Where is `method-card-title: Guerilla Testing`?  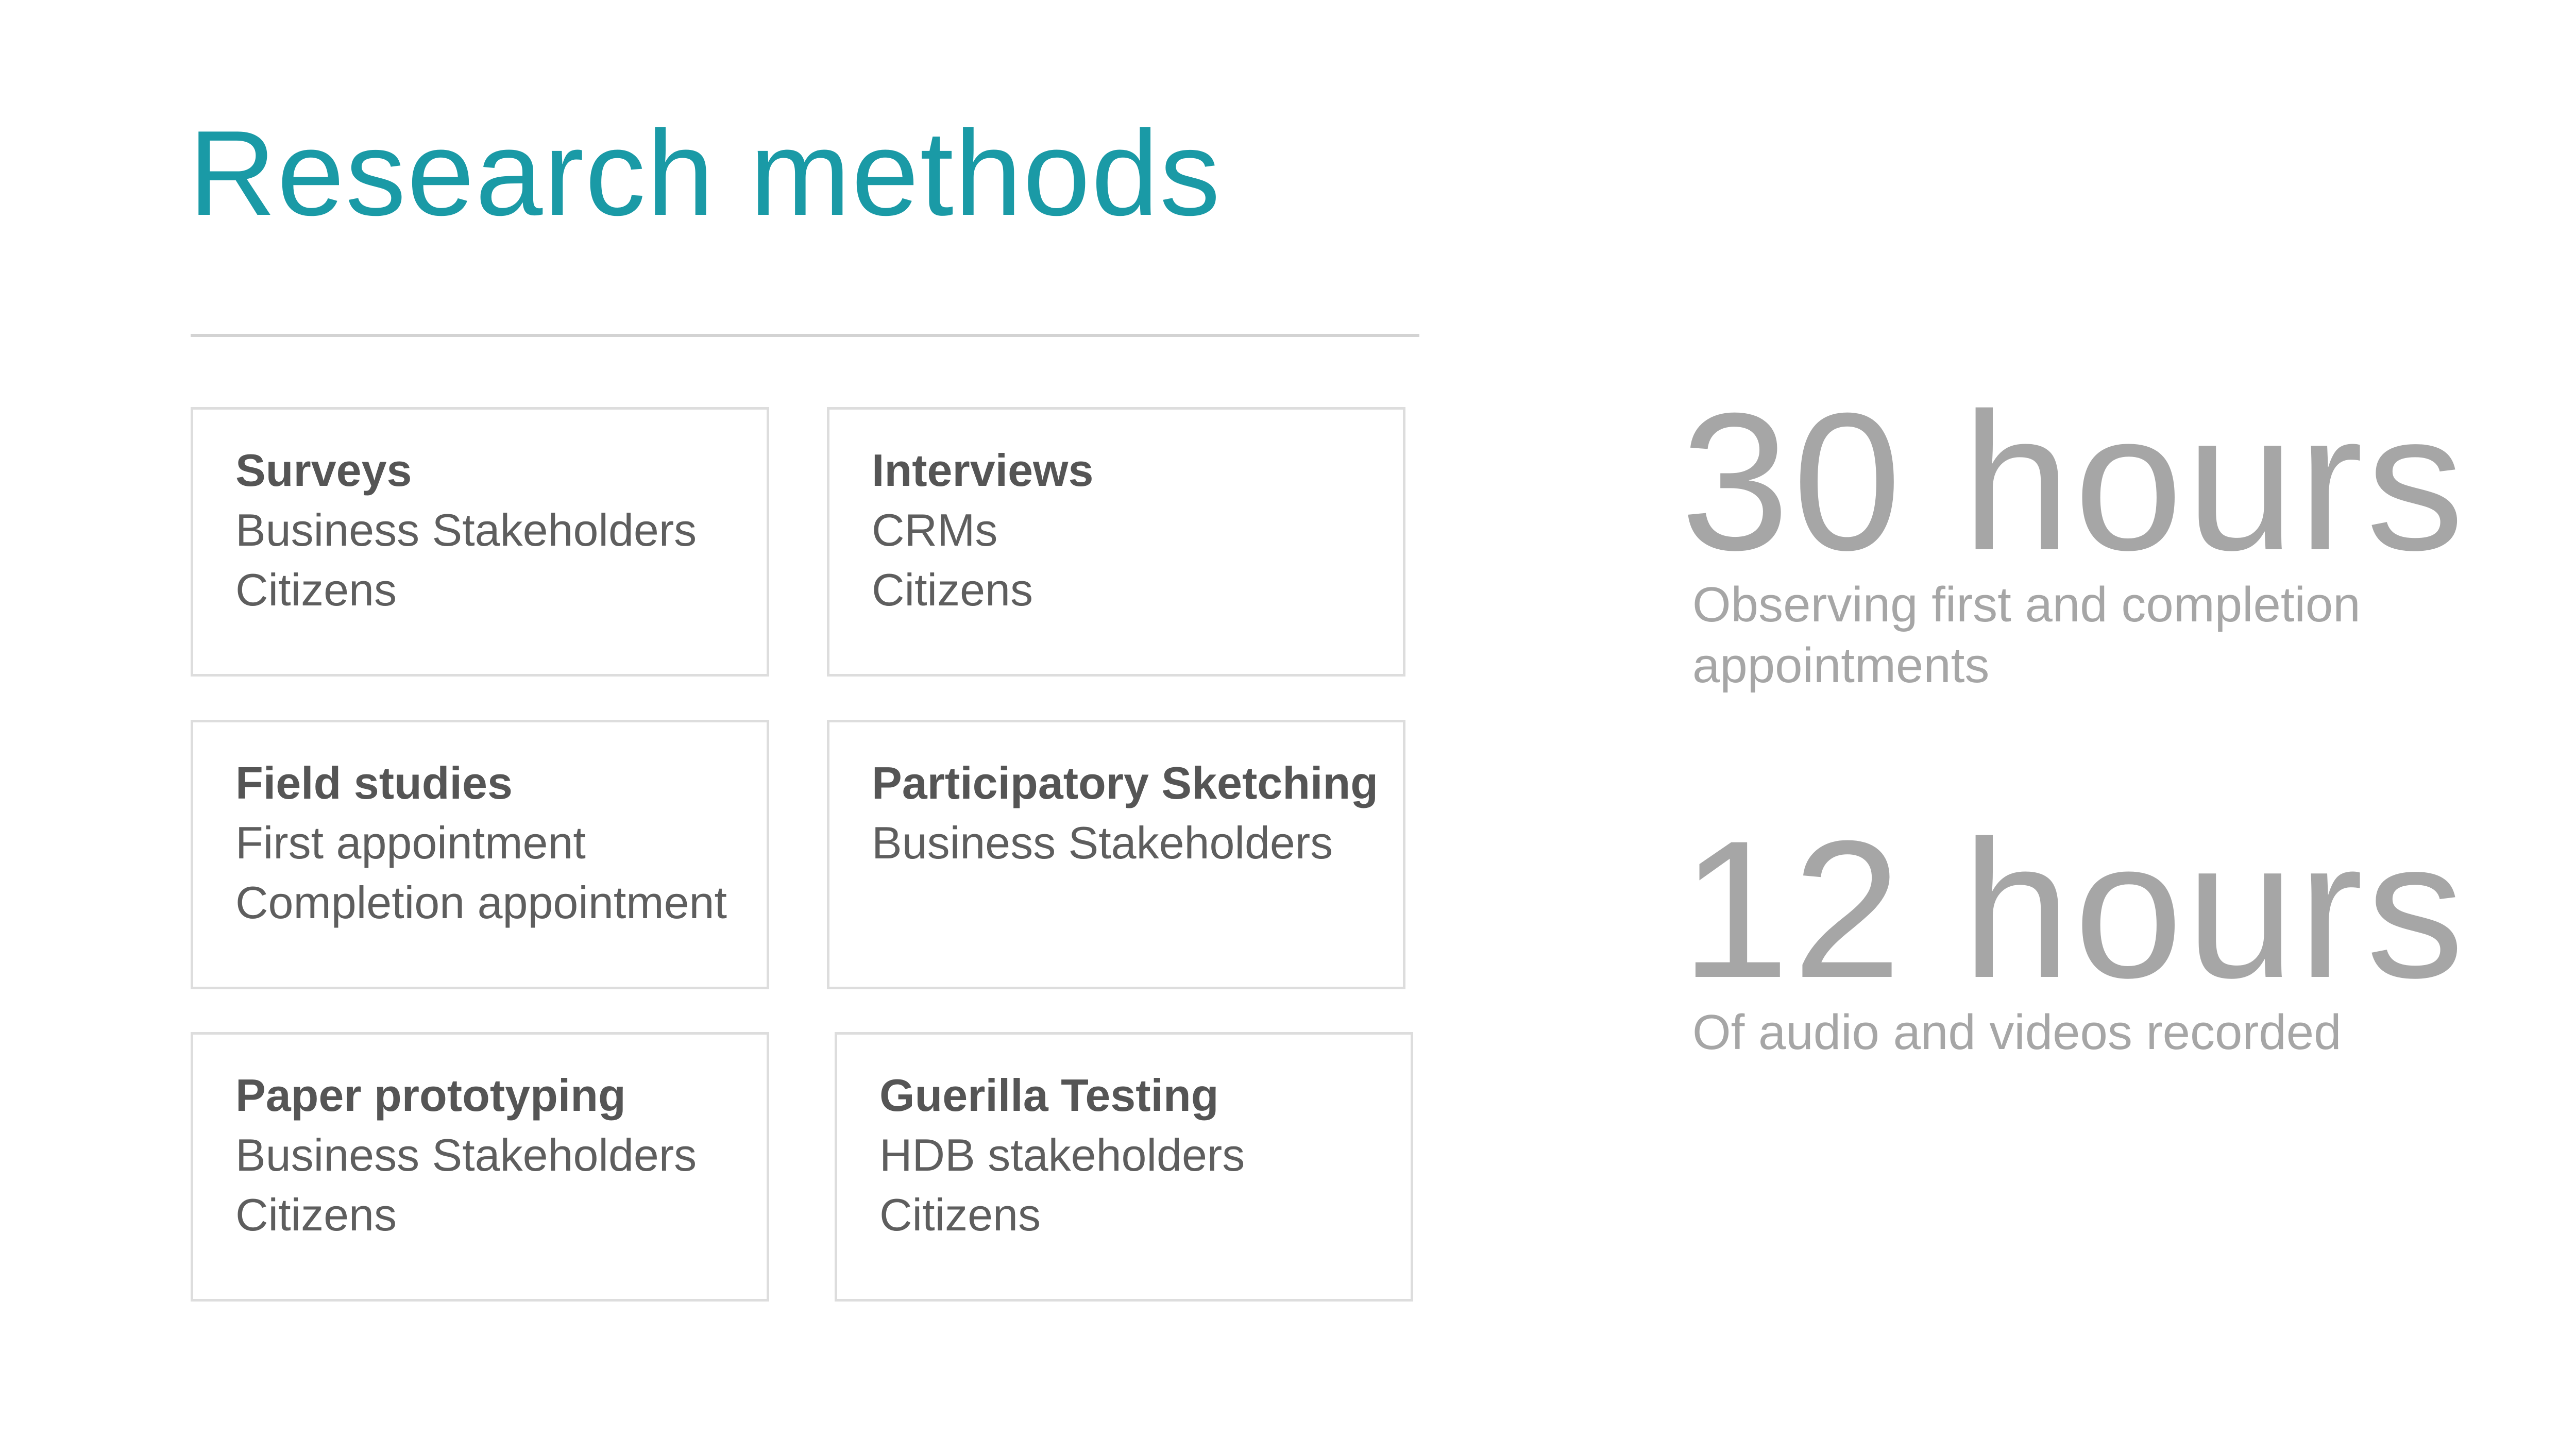 method-card-title: Guerilla Testing is located at coordinates (1049, 1095).